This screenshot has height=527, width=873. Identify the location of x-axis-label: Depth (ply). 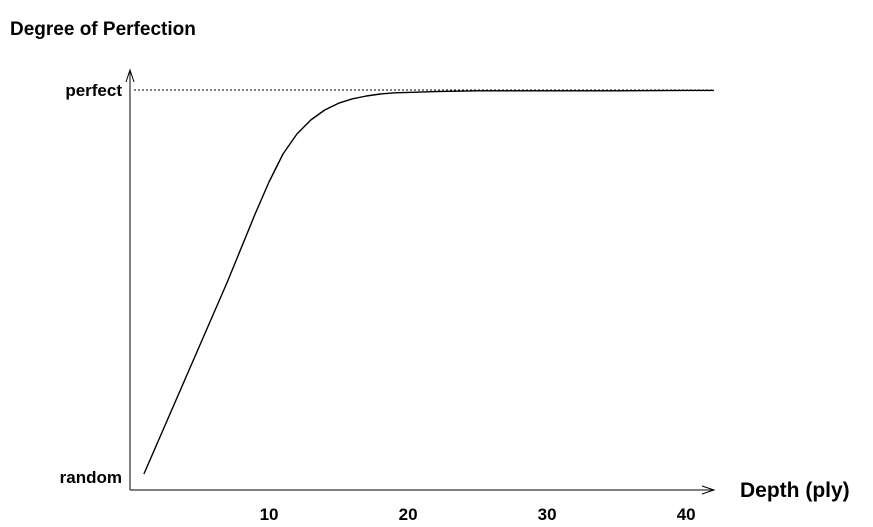
(795, 490).